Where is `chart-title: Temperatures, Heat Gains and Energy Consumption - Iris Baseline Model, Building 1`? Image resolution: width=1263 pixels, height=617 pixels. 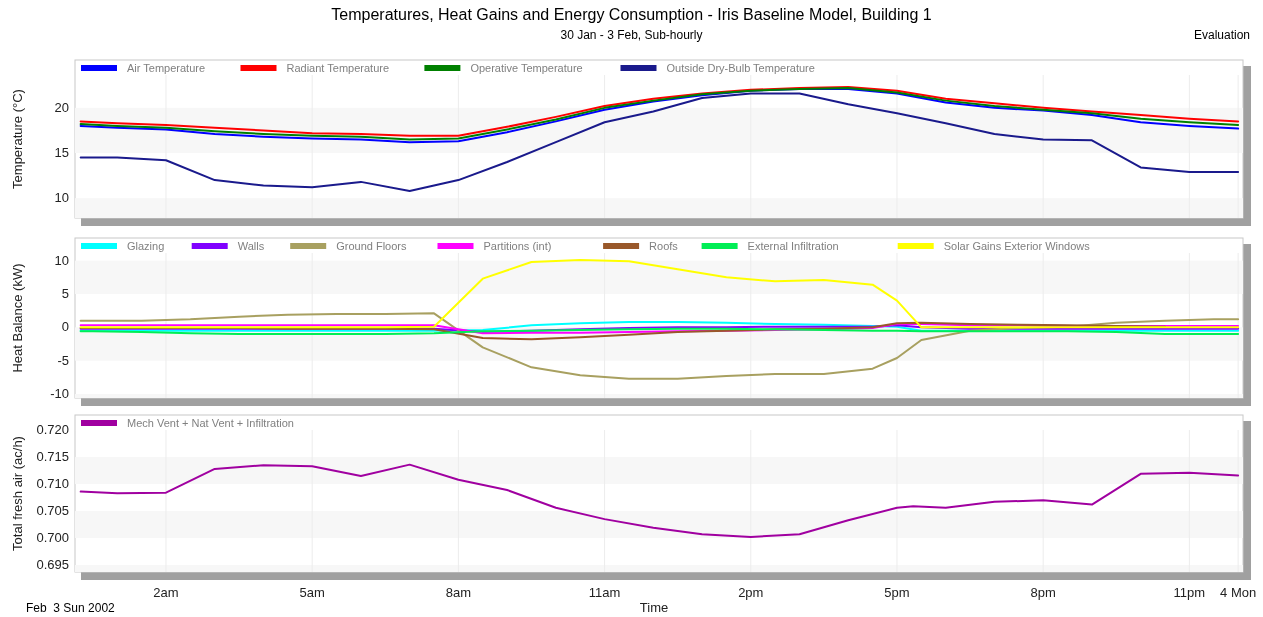
chart-title: Temperatures, Heat Gains and Energy Consumption - Iris Baseline Model, Building 1 is located at coordinates (631, 14).